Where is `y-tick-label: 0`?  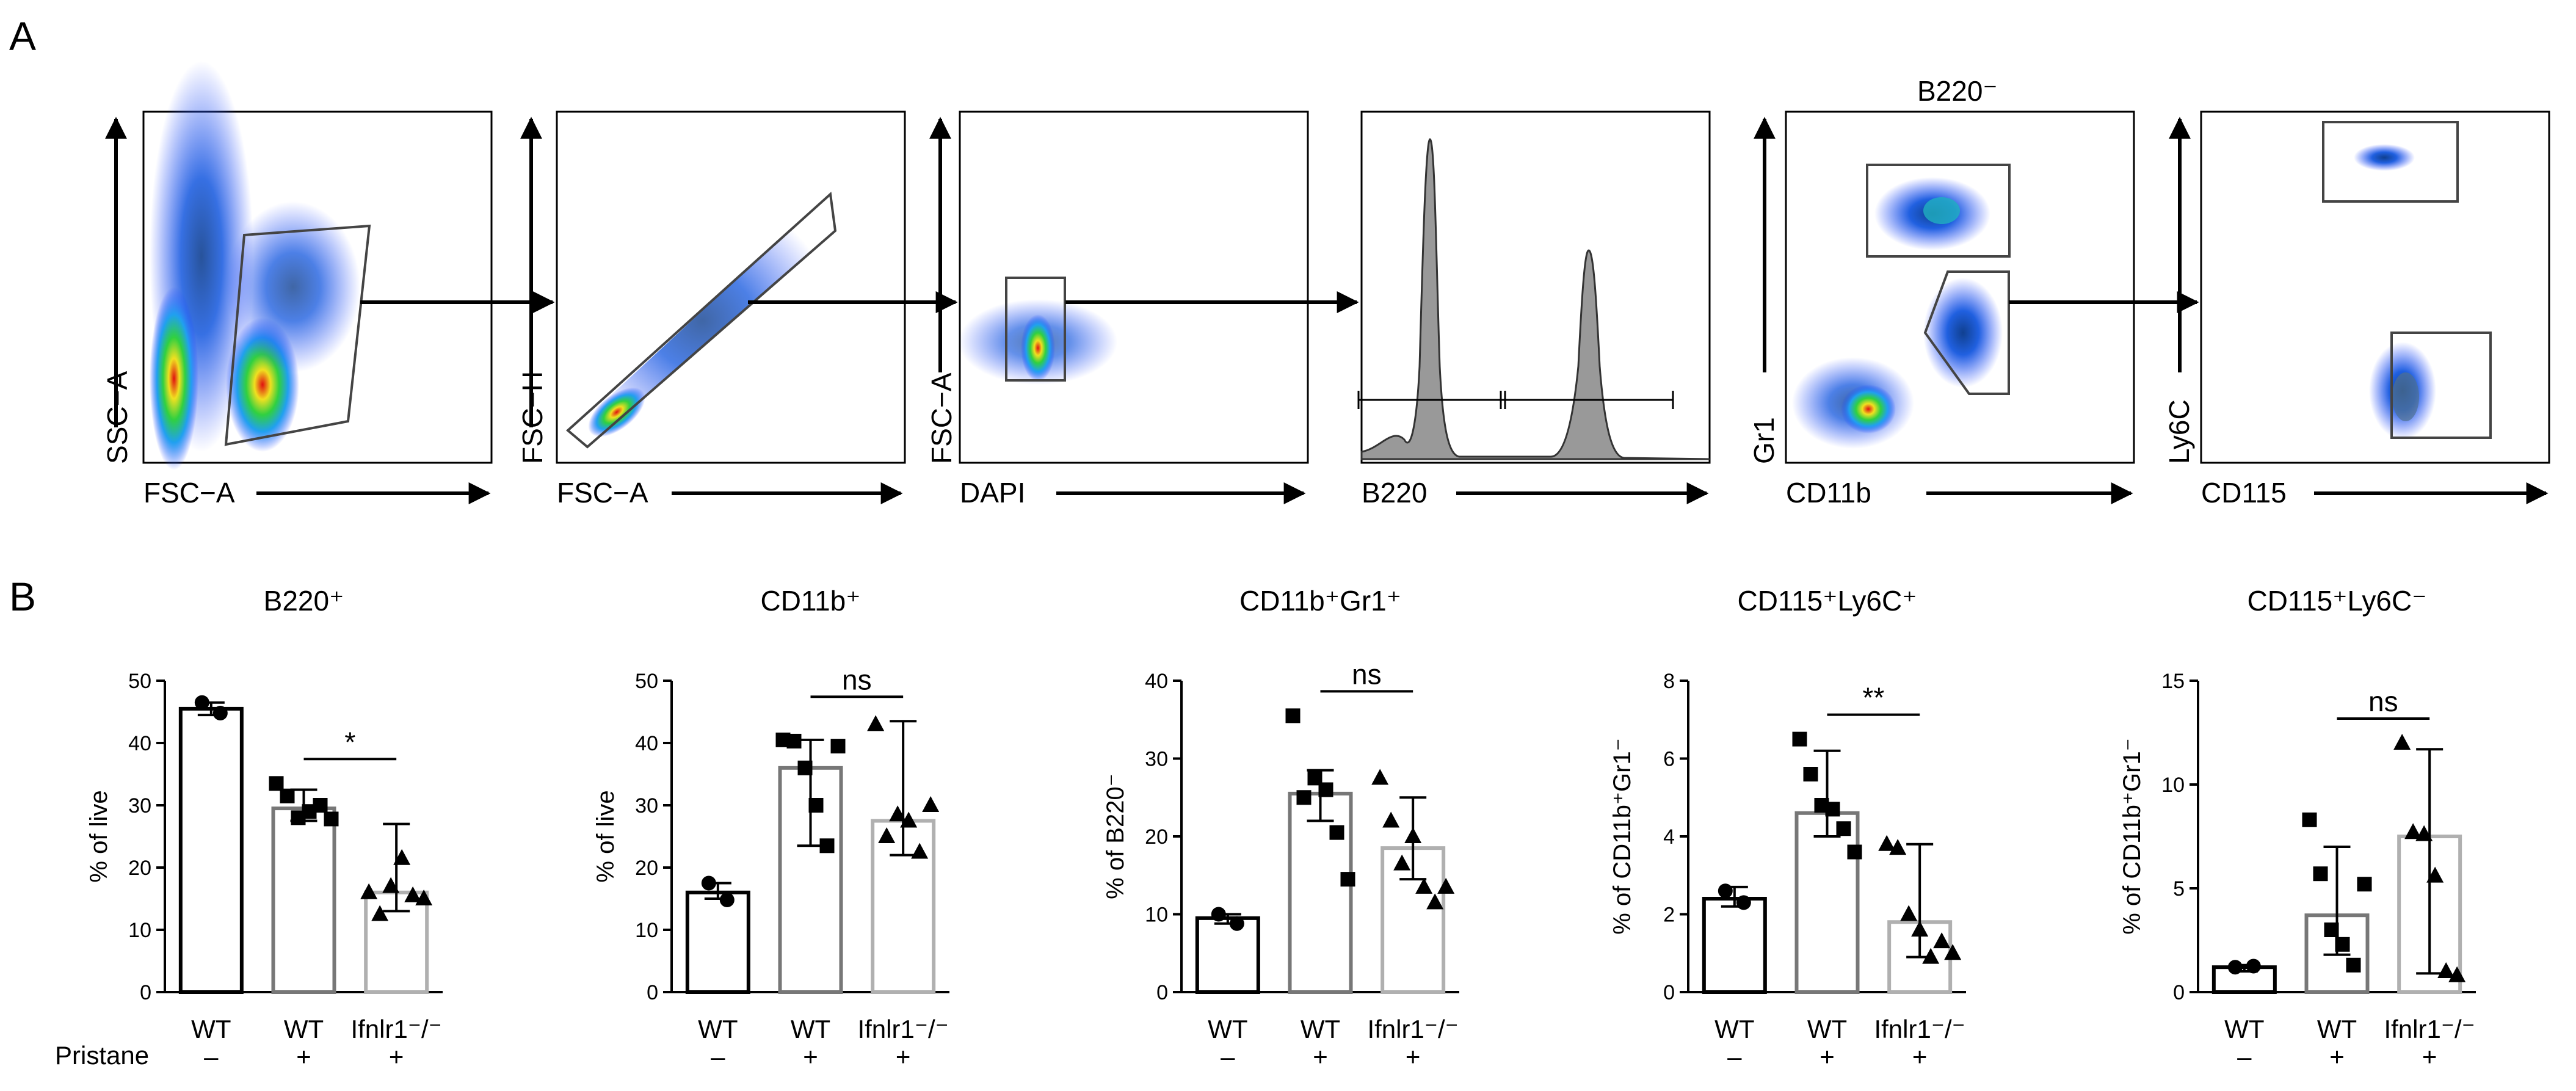
y-tick-label: 0 is located at coordinates (652, 992).